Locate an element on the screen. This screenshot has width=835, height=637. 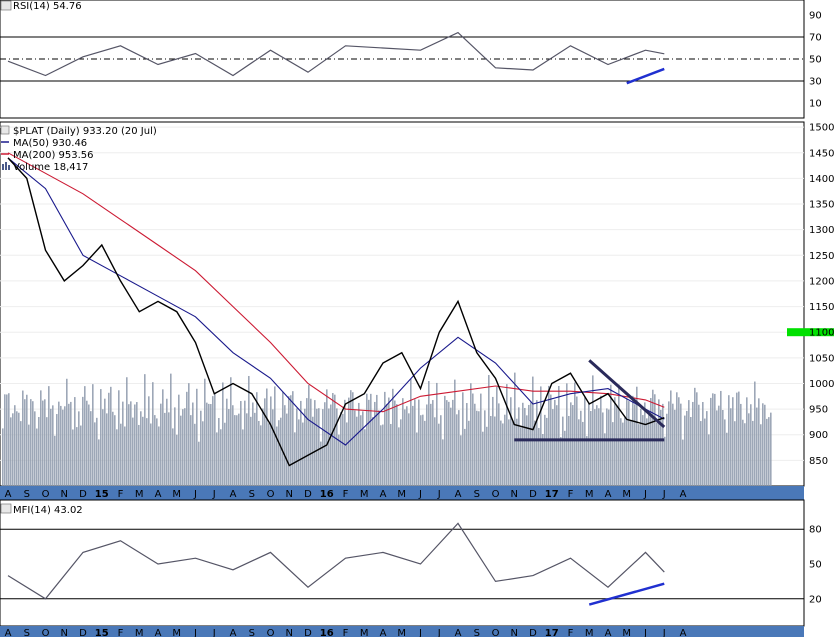
price-tick-label: 1300 is located at coordinates (821, 230).